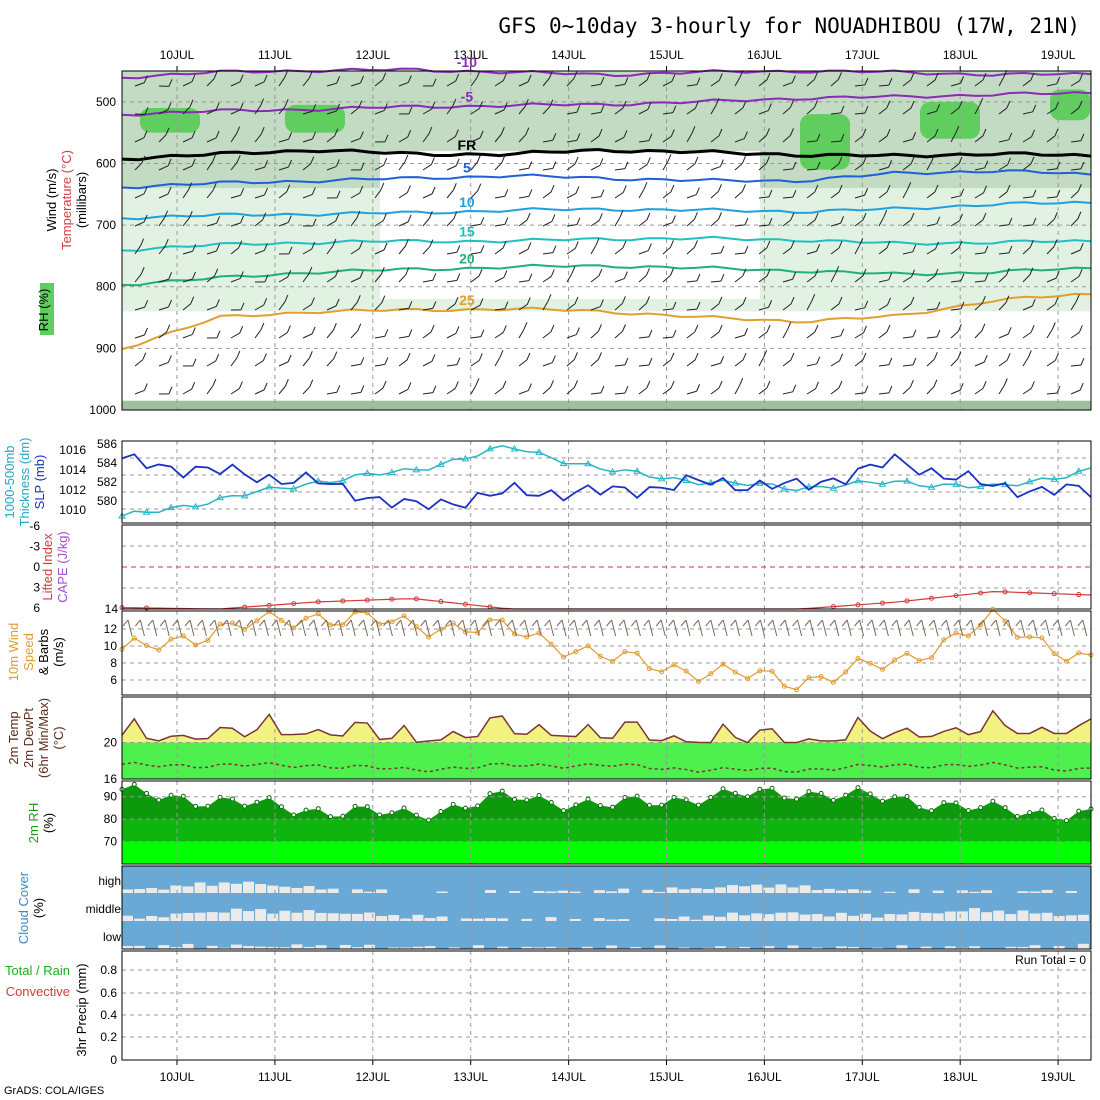  Describe the element at coordinates (43, 738) in the screenshot. I see `temp2m-label-2: (6hr Min/Max)` at that location.